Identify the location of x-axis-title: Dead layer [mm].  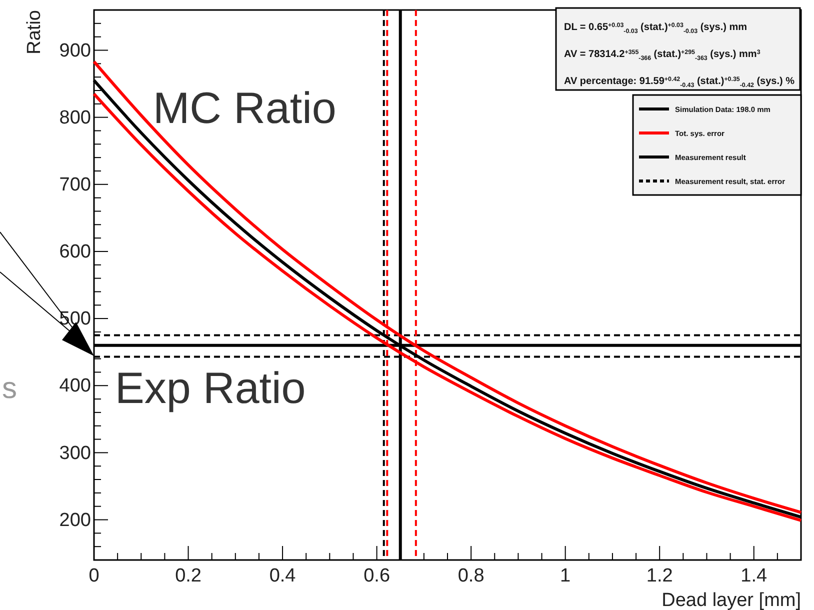
(731, 600).